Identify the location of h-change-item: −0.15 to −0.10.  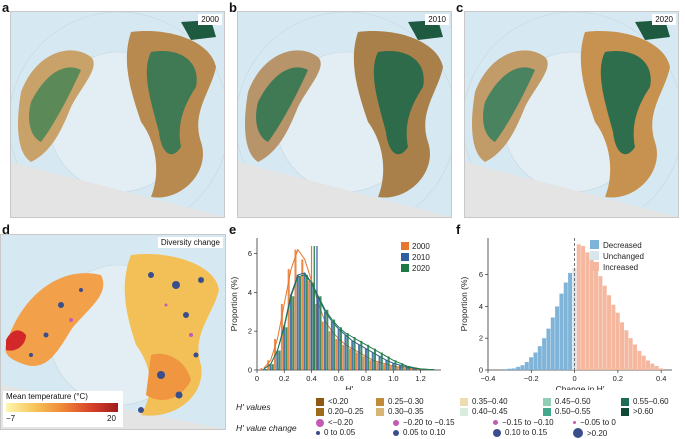
(523, 422).